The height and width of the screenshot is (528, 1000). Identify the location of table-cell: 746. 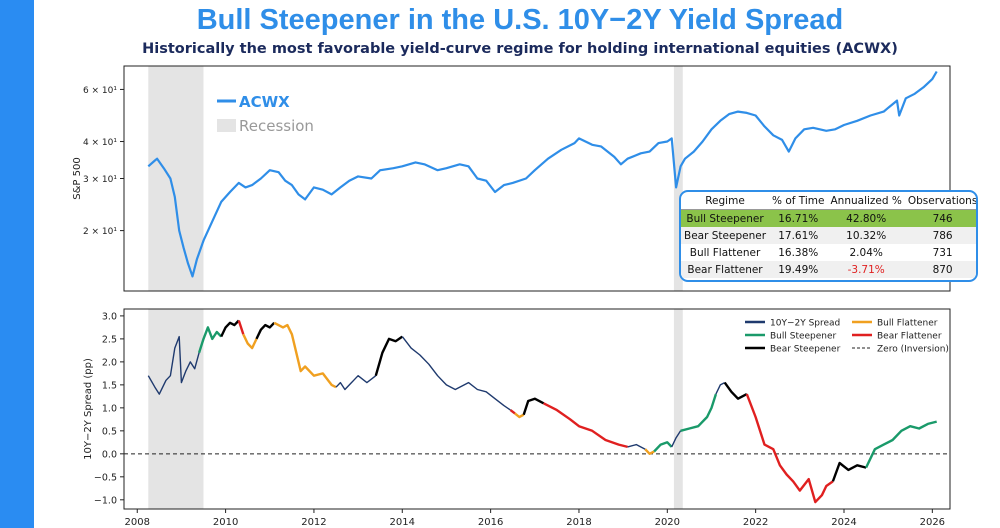
(940, 218).